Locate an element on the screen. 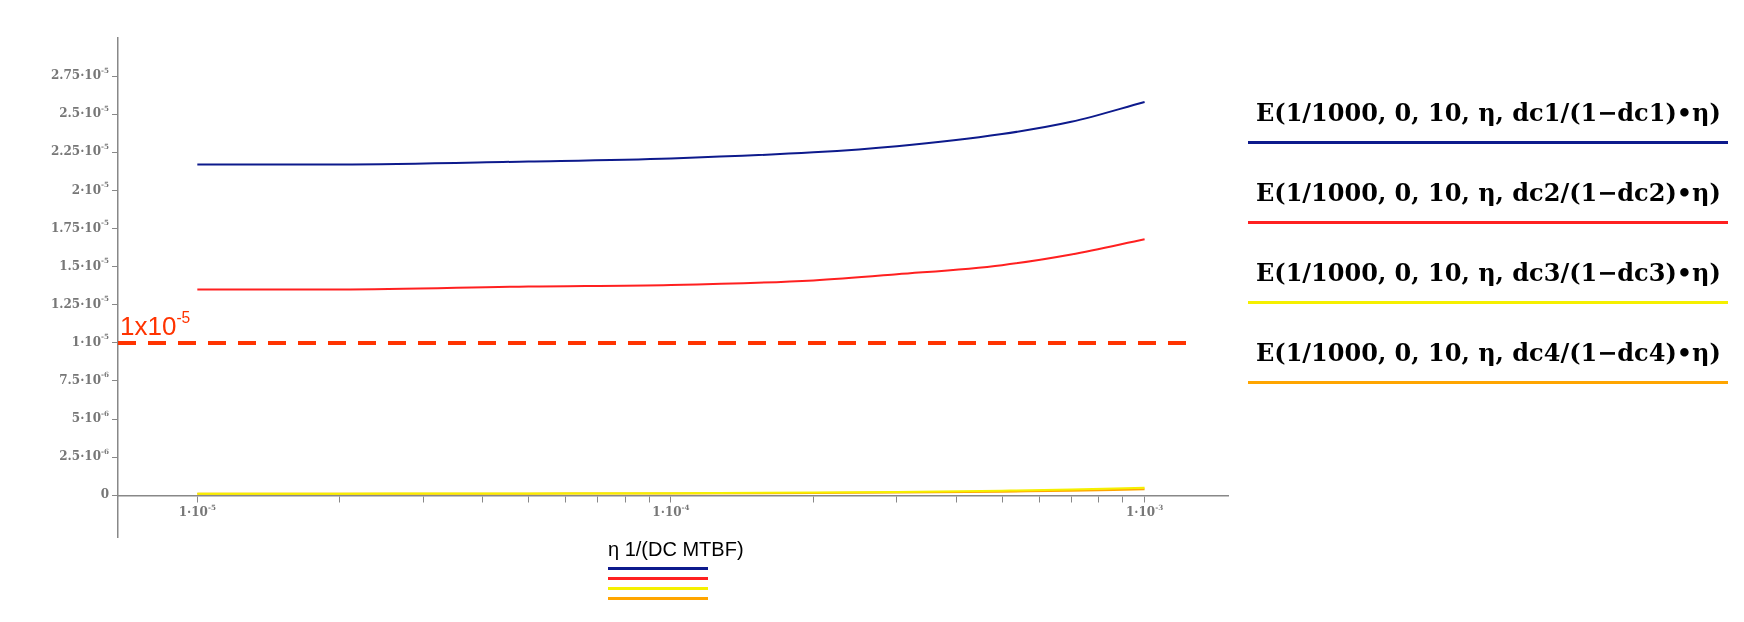 The width and height of the screenshot is (1744, 622). text: E(1/1000, 0, 10, η, dc3/(1−dc3)•η) is located at coordinates (1488, 273).